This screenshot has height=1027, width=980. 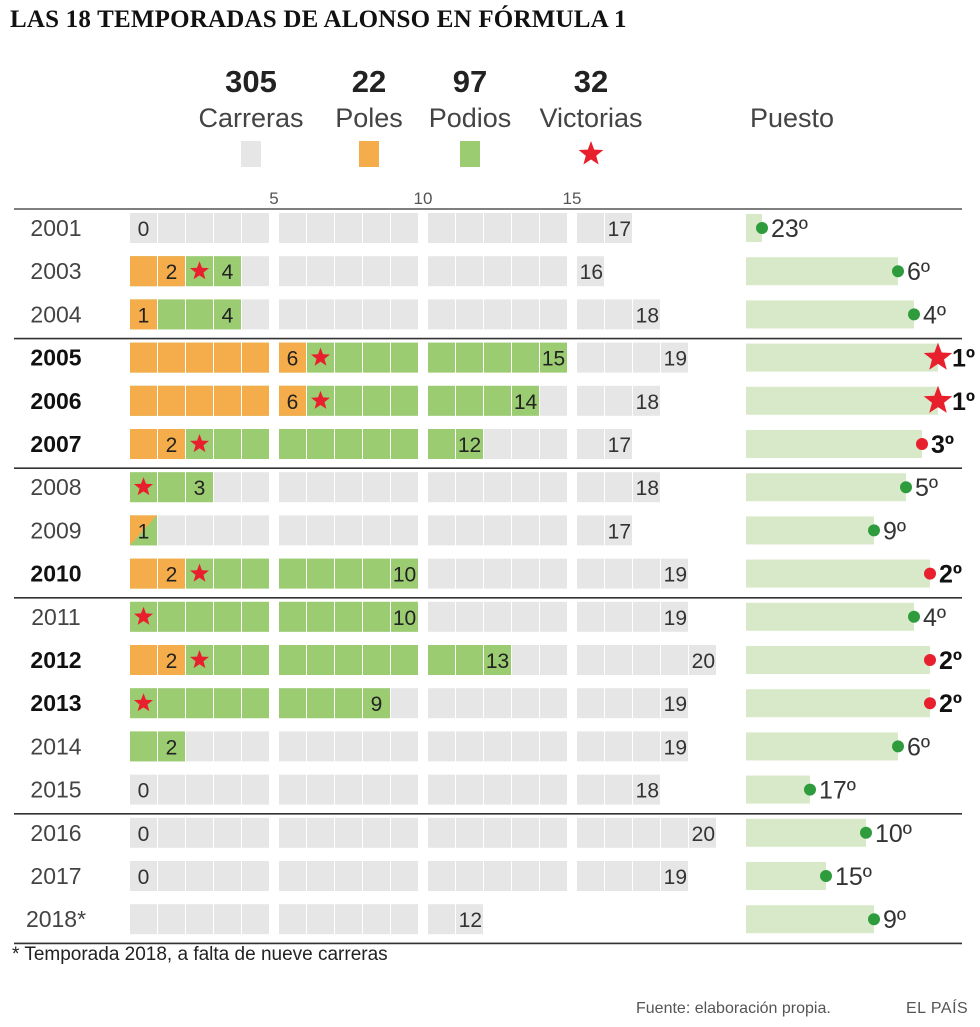 What do you see at coordinates (934, 618) in the screenshot?
I see `rank-label: 4º` at bounding box center [934, 618].